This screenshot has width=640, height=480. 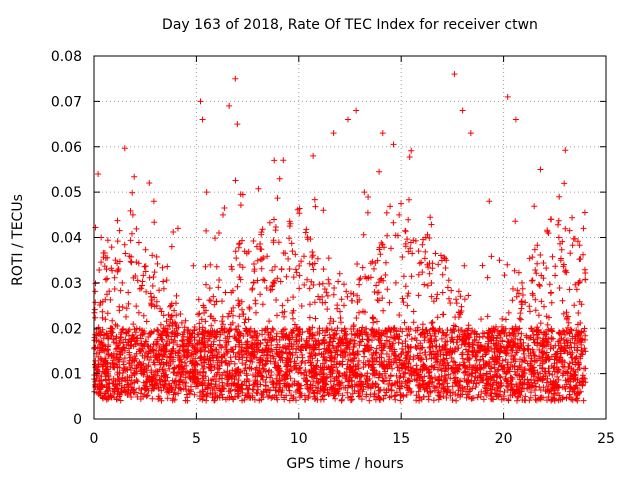 What do you see at coordinates (401, 439) in the screenshot?
I see `x-tick-label: 15` at bounding box center [401, 439].